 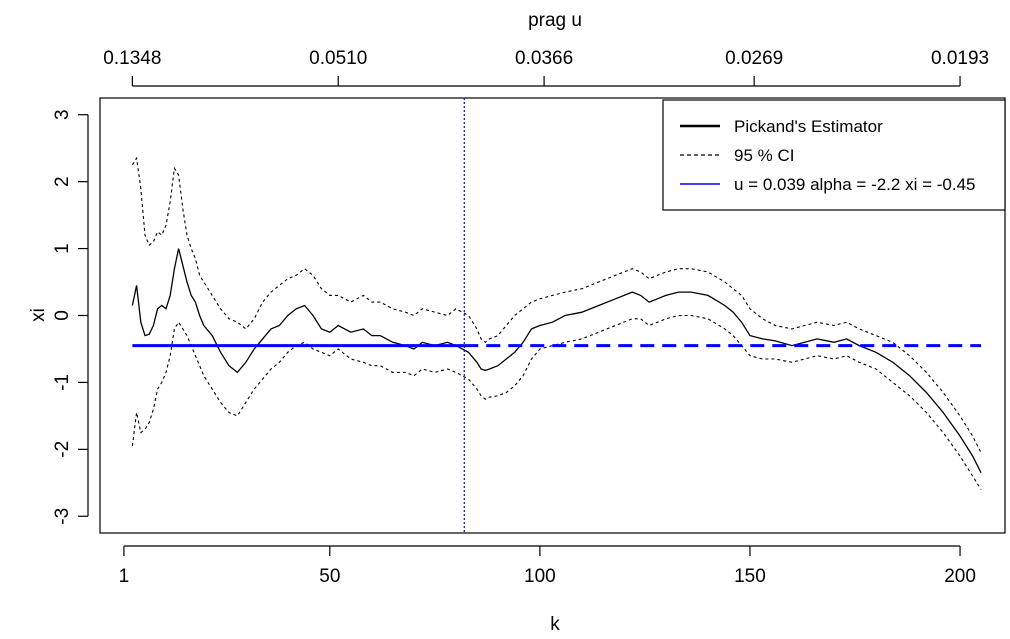 What do you see at coordinates (338, 58) in the screenshot?
I see `top-tick-label: 0.0510` at bounding box center [338, 58].